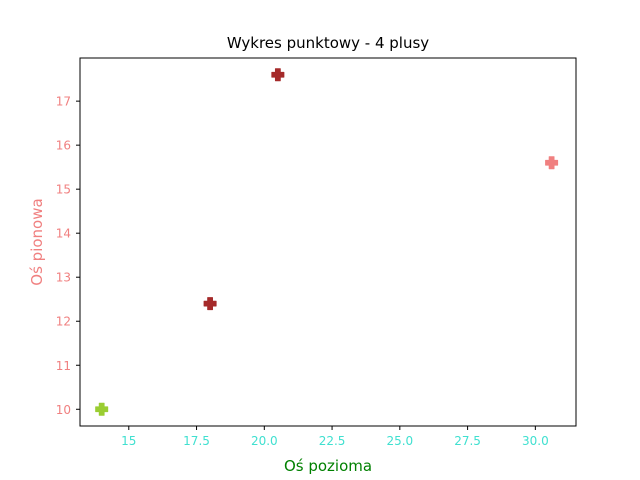 The width and height of the screenshot is (640, 480). What do you see at coordinates (535, 441) in the screenshot?
I see `x-tick-label: 30.0` at bounding box center [535, 441].